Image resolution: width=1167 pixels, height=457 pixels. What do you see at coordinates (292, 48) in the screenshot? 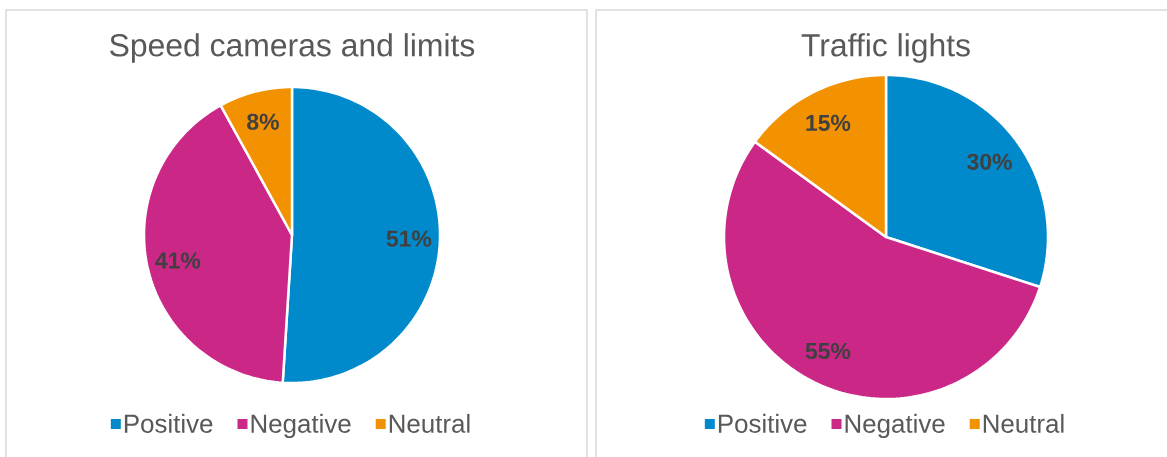
I see `chart-title: Speed cameras and limits` at bounding box center [292, 48].